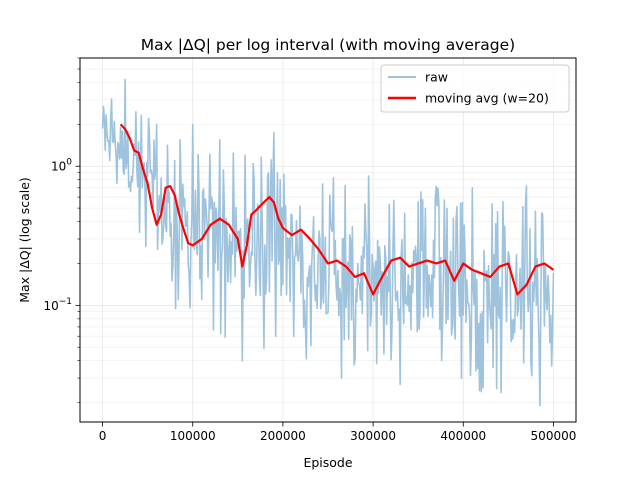 This screenshot has height=480, width=640. What do you see at coordinates (24, 240) in the screenshot?
I see `y-axis-label: Max |ΔQ| (log scale)` at bounding box center [24, 240].